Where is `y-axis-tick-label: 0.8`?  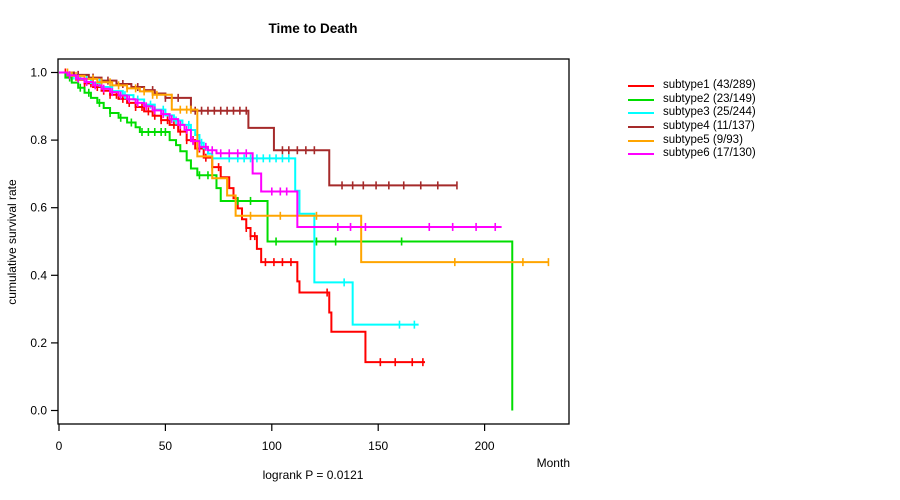
y-axis-tick-label: 0.8 is located at coordinates (38, 140).